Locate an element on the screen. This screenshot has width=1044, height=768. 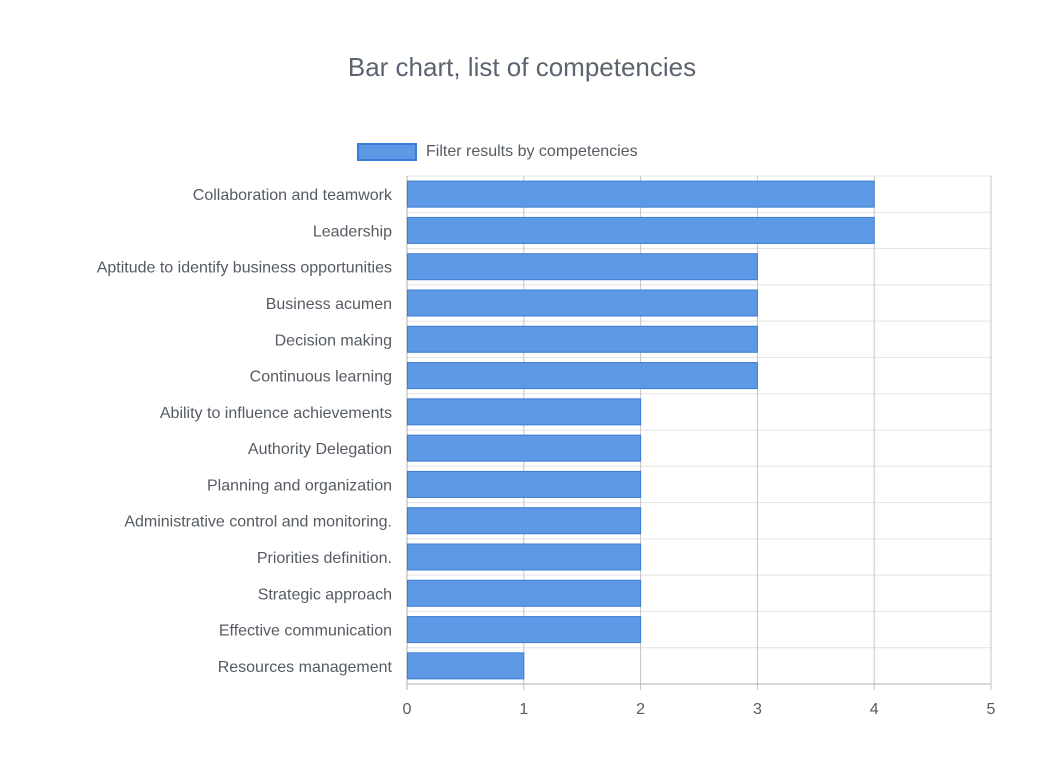
x-tick-label: 5 is located at coordinates (991, 709).